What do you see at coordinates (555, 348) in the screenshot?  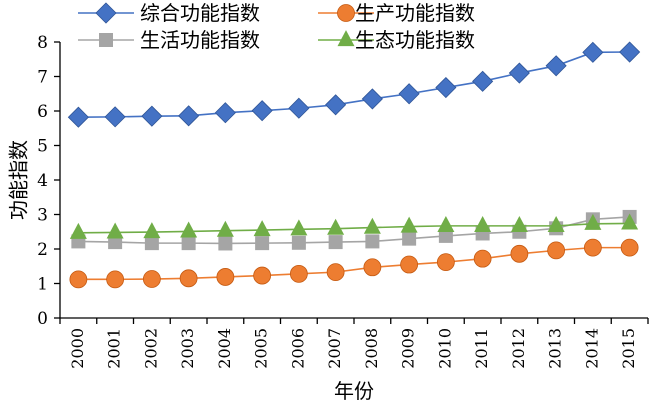 I see `x-tick-label: 2013` at bounding box center [555, 348].